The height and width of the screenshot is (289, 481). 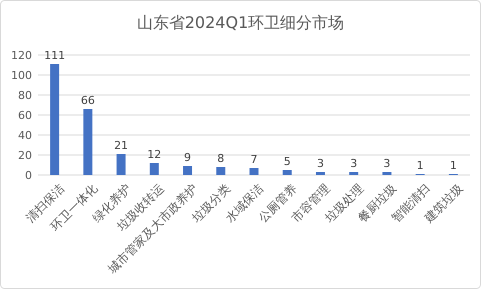 I want to click on data-label: 7, so click(x=254, y=159).